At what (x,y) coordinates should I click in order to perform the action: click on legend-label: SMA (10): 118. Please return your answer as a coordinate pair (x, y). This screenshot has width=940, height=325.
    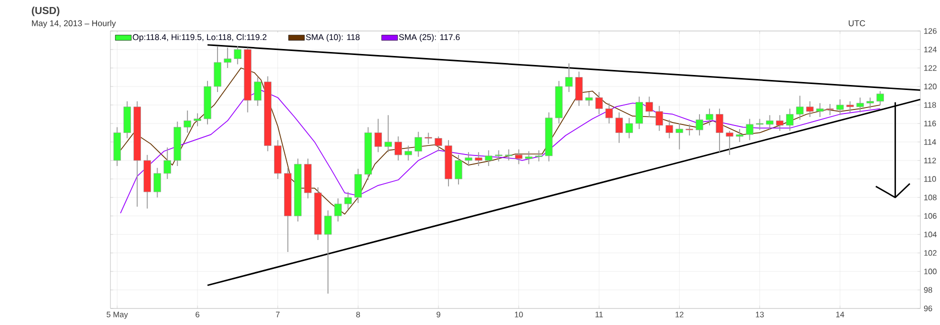
    Looking at the image, I should click on (333, 38).